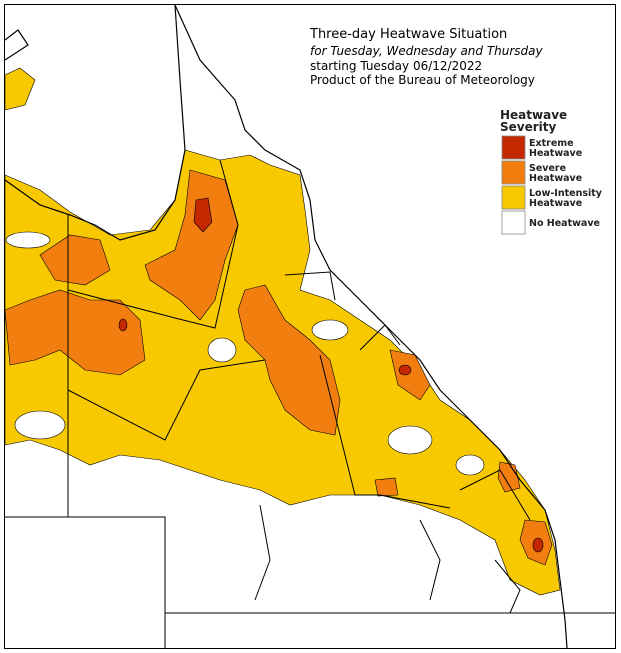 Image resolution: width=621 pixels, height=653 pixels. I want to click on legend-title: Heatwave, so click(533, 115).